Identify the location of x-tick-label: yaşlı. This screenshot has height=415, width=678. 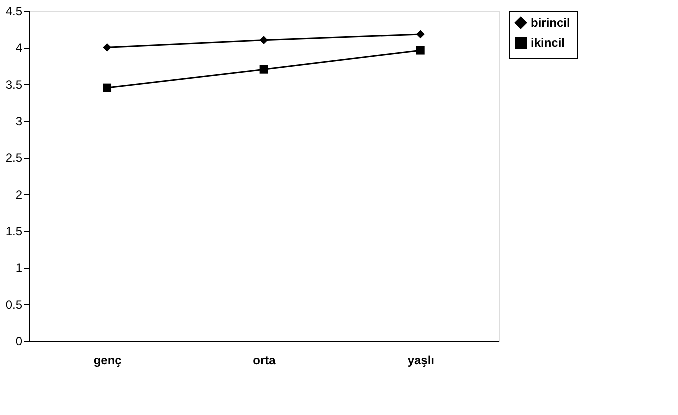
(421, 361).